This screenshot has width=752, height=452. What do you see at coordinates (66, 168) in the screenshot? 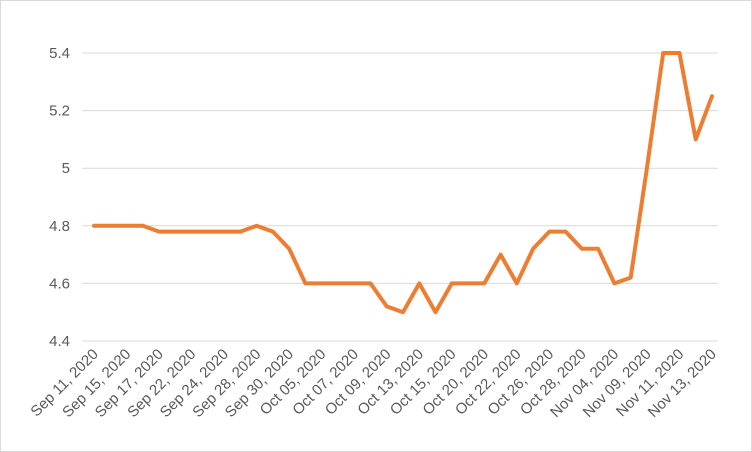
I see `y-tick-label: 5` at bounding box center [66, 168].